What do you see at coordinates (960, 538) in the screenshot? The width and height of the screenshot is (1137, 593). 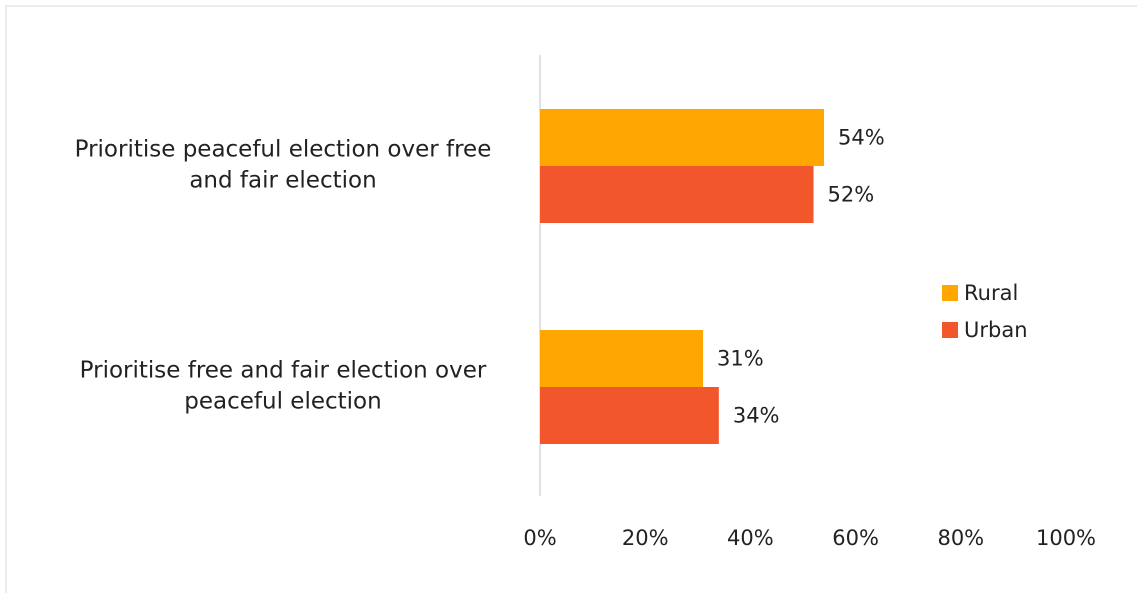 I see `x-tick-label-80: 80%` at bounding box center [960, 538].